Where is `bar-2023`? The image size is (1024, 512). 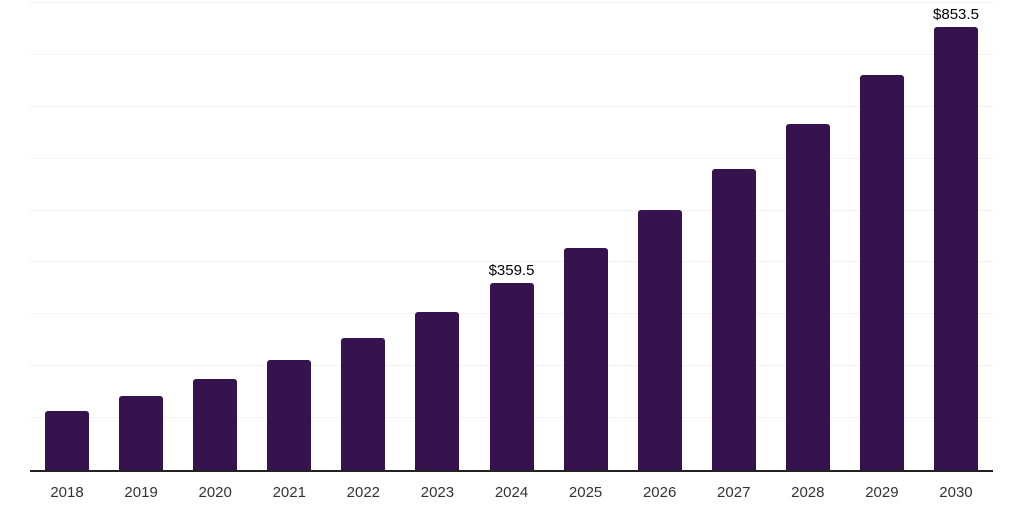 bar-2023 is located at coordinates (437, 390).